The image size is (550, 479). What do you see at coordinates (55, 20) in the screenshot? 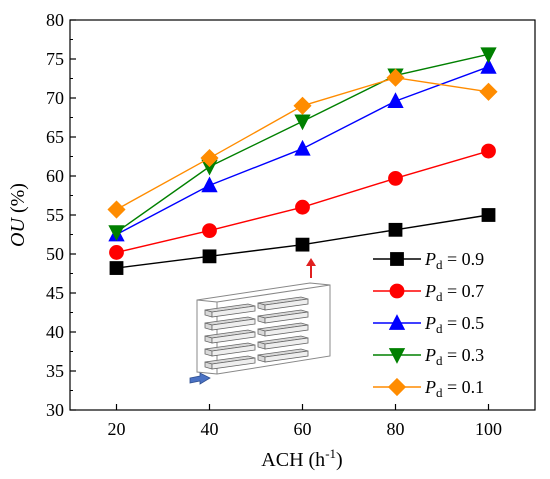
I see `y-tick-label: 80` at bounding box center [55, 20].